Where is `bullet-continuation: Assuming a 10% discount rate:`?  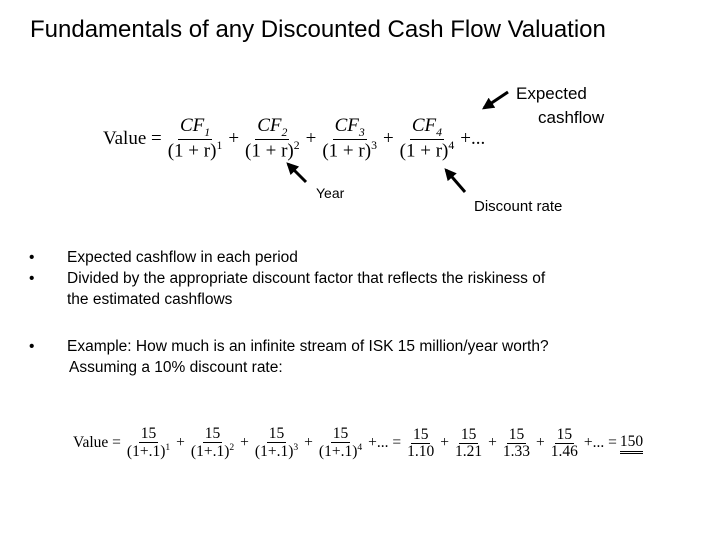
bullet-continuation: Assuming a 10% discount rate: is located at coordinates (176, 367).